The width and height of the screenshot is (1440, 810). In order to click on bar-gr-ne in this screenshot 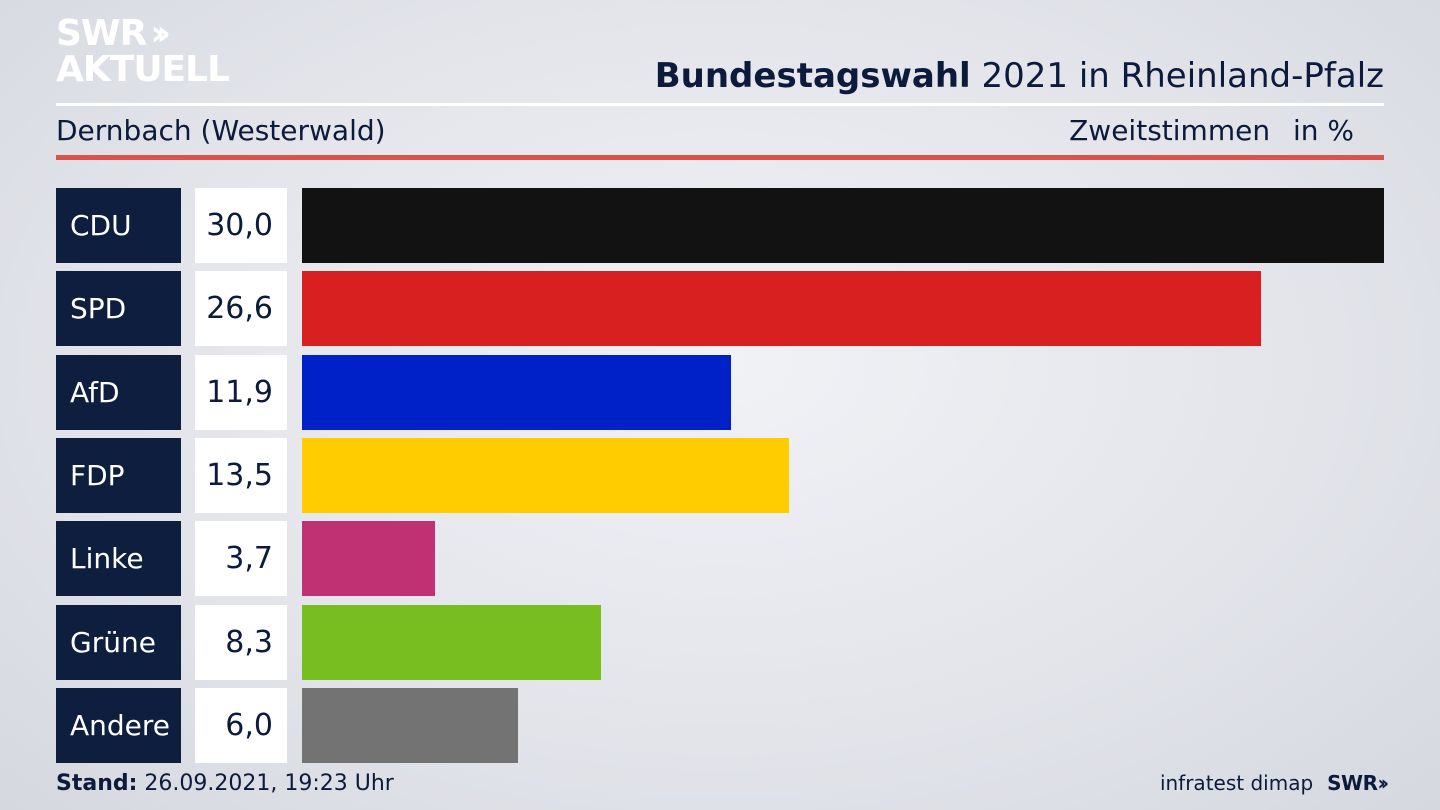, I will do `click(451, 642)`.